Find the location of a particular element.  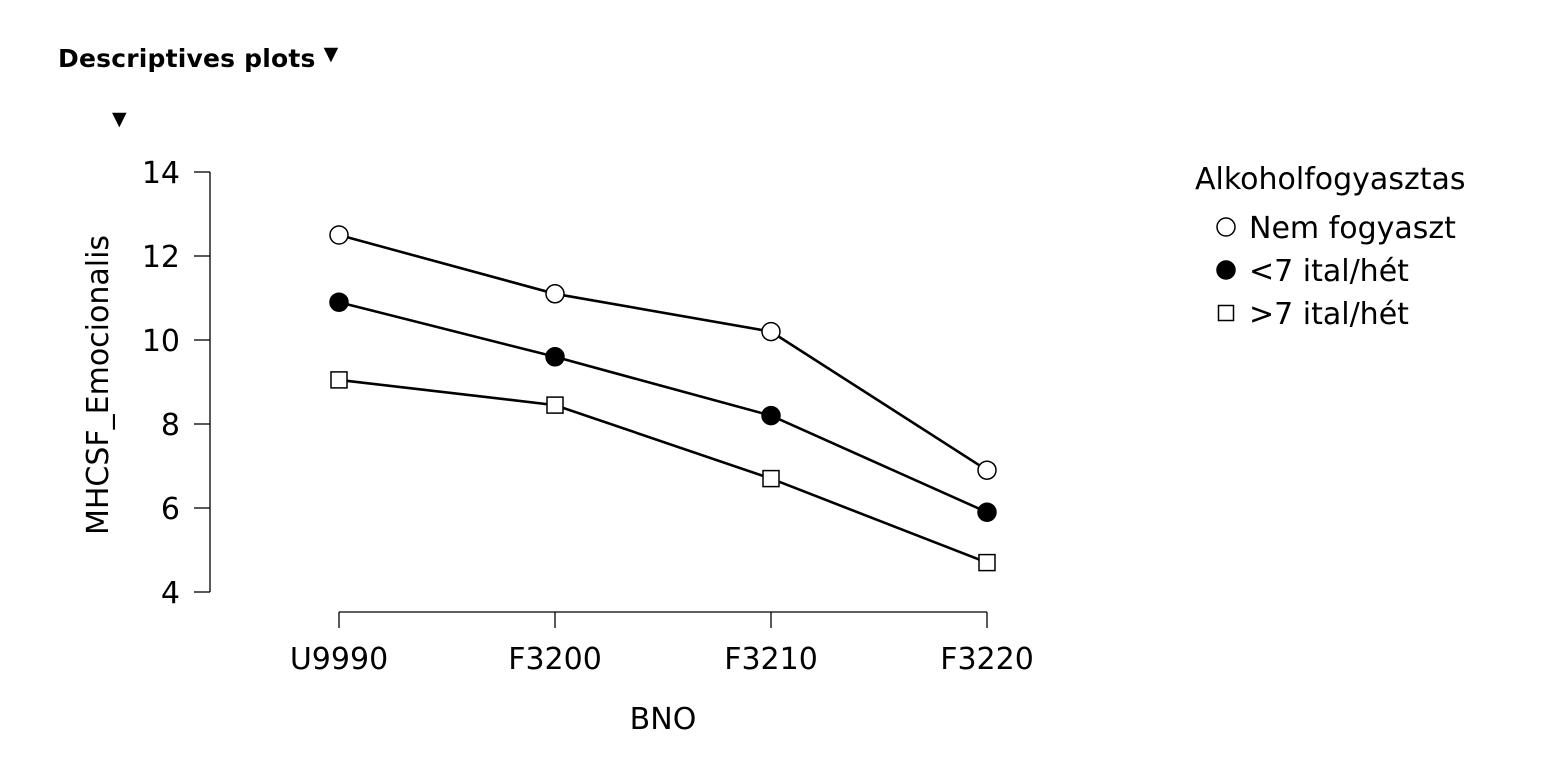

y-tick-label: 12 is located at coordinates (161, 257).